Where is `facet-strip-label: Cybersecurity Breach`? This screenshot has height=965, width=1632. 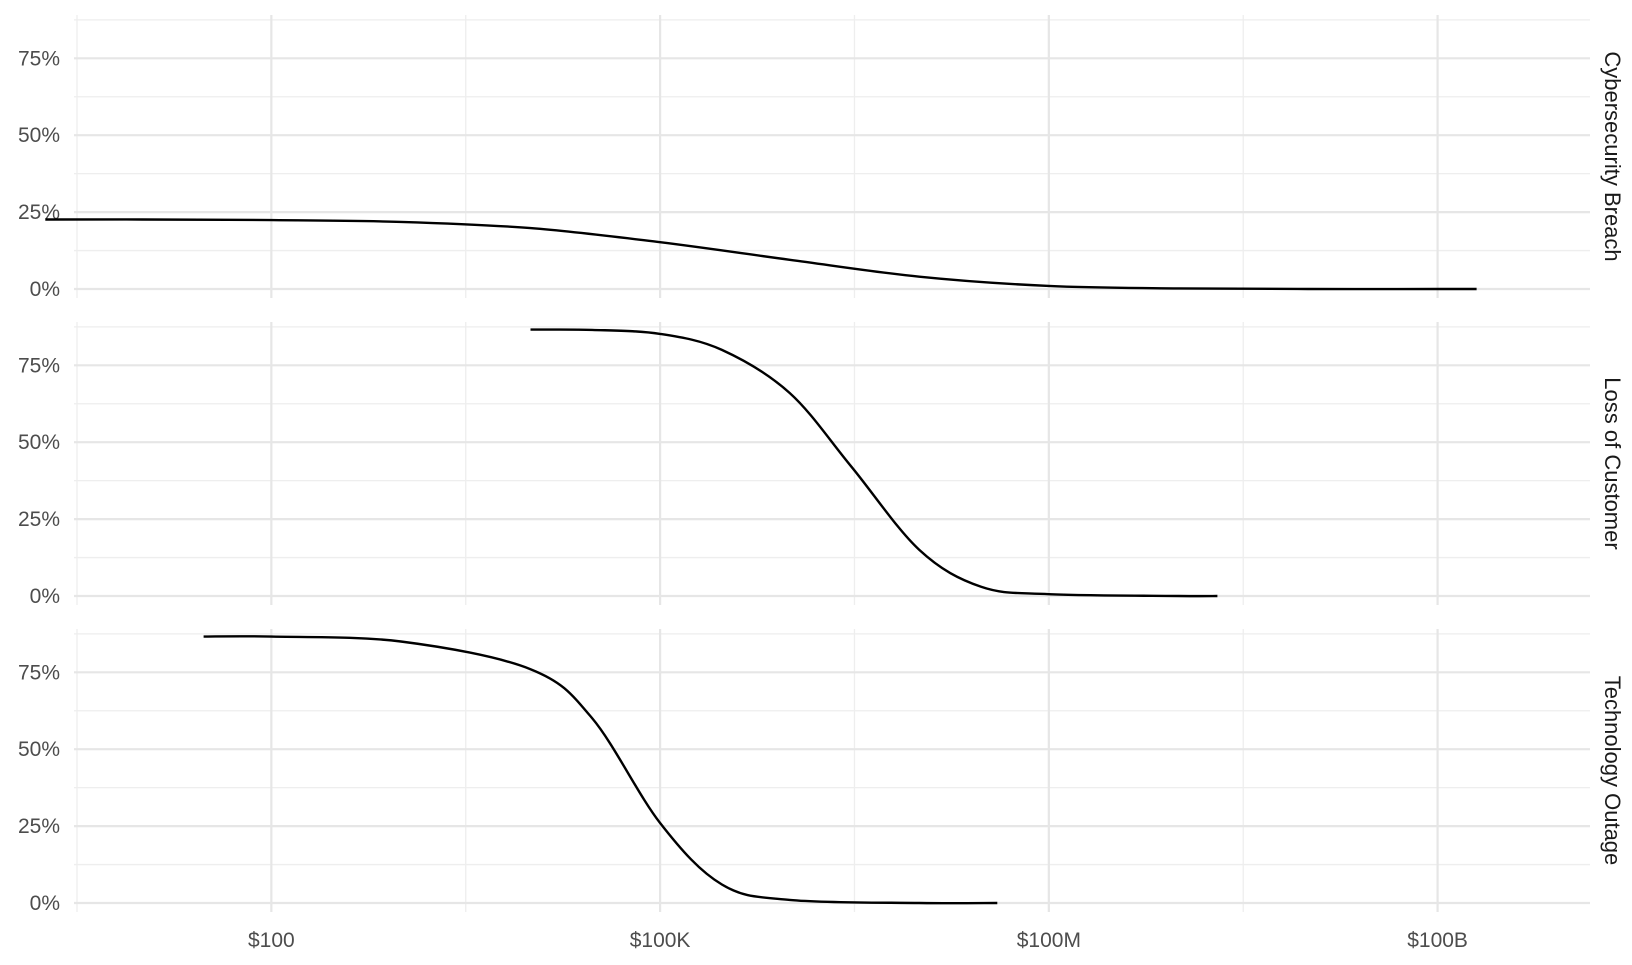 facet-strip-label: Cybersecurity Breach is located at coordinates (1612, 156).